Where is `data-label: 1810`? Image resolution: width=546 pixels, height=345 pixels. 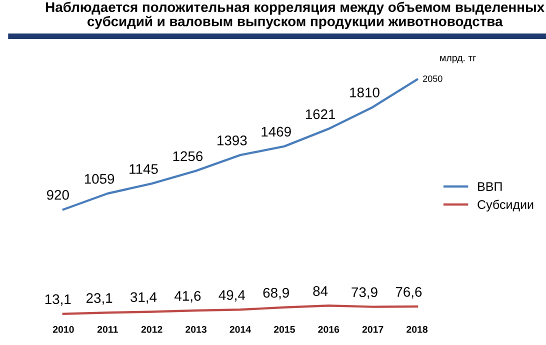
data-label: 1810 is located at coordinates (365, 93).